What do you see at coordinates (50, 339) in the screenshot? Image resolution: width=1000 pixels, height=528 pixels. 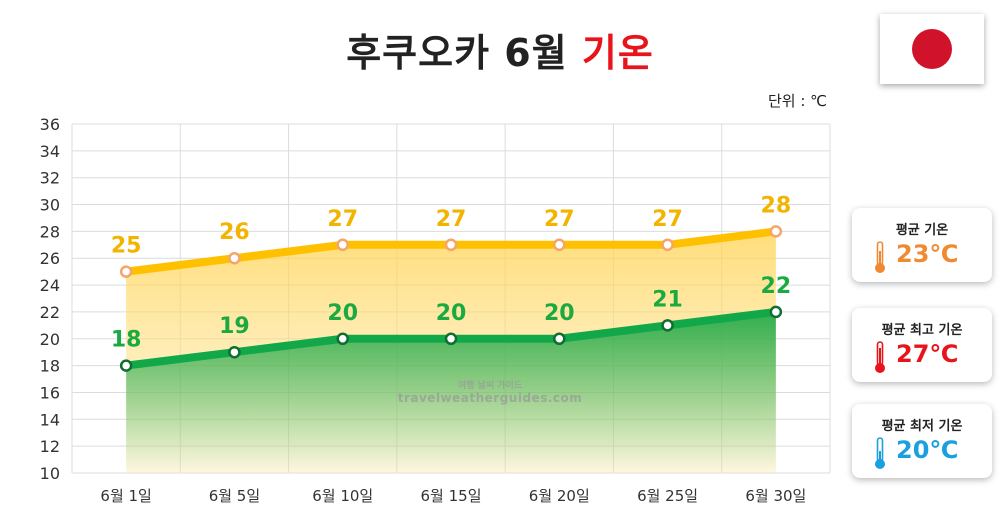 I see `y-tick-label: 20` at bounding box center [50, 339].